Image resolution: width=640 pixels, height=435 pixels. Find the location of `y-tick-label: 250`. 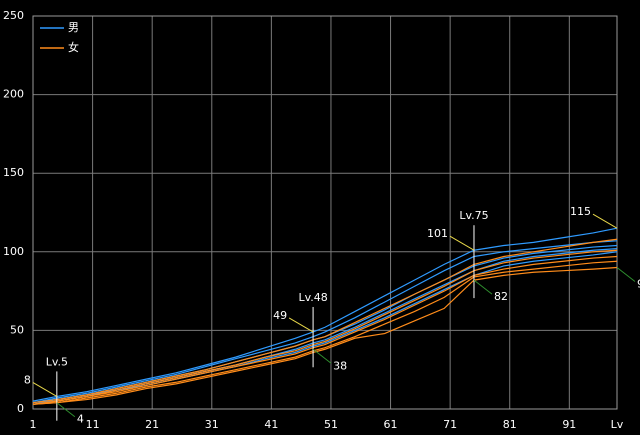

y-tick-label: 250 is located at coordinates (13, 15).